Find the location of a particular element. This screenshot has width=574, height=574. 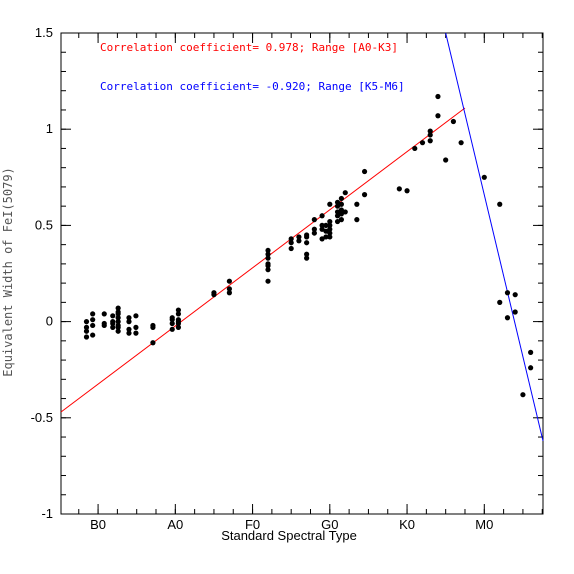

x-tick-label: F0 is located at coordinates (252, 524).